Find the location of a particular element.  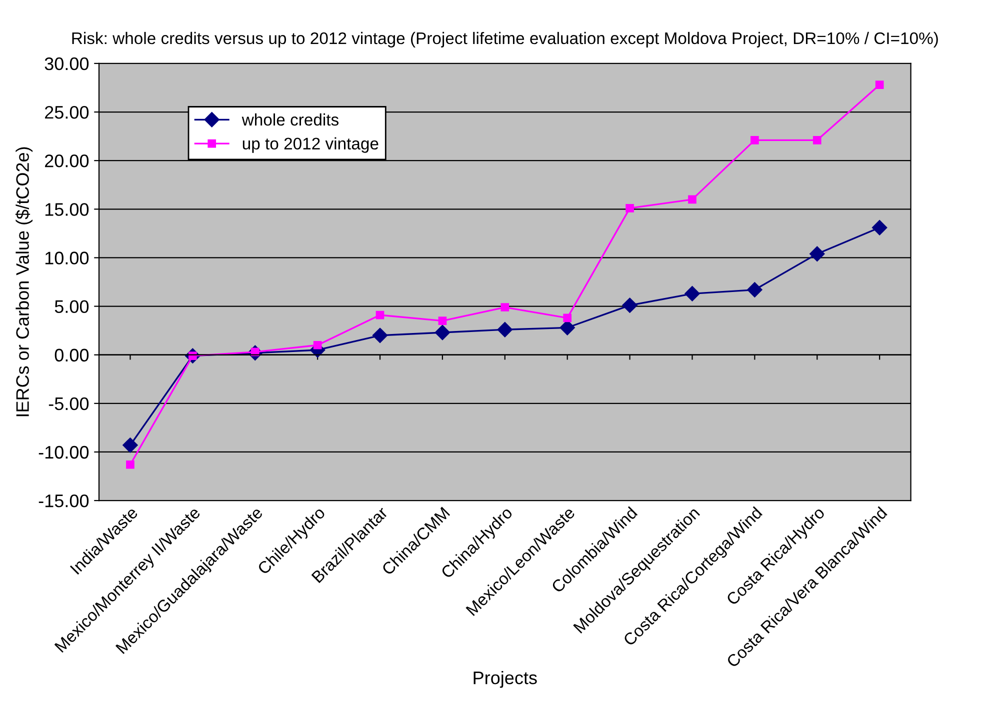

y-tick-label: -5.00 is located at coordinates (68, 403).